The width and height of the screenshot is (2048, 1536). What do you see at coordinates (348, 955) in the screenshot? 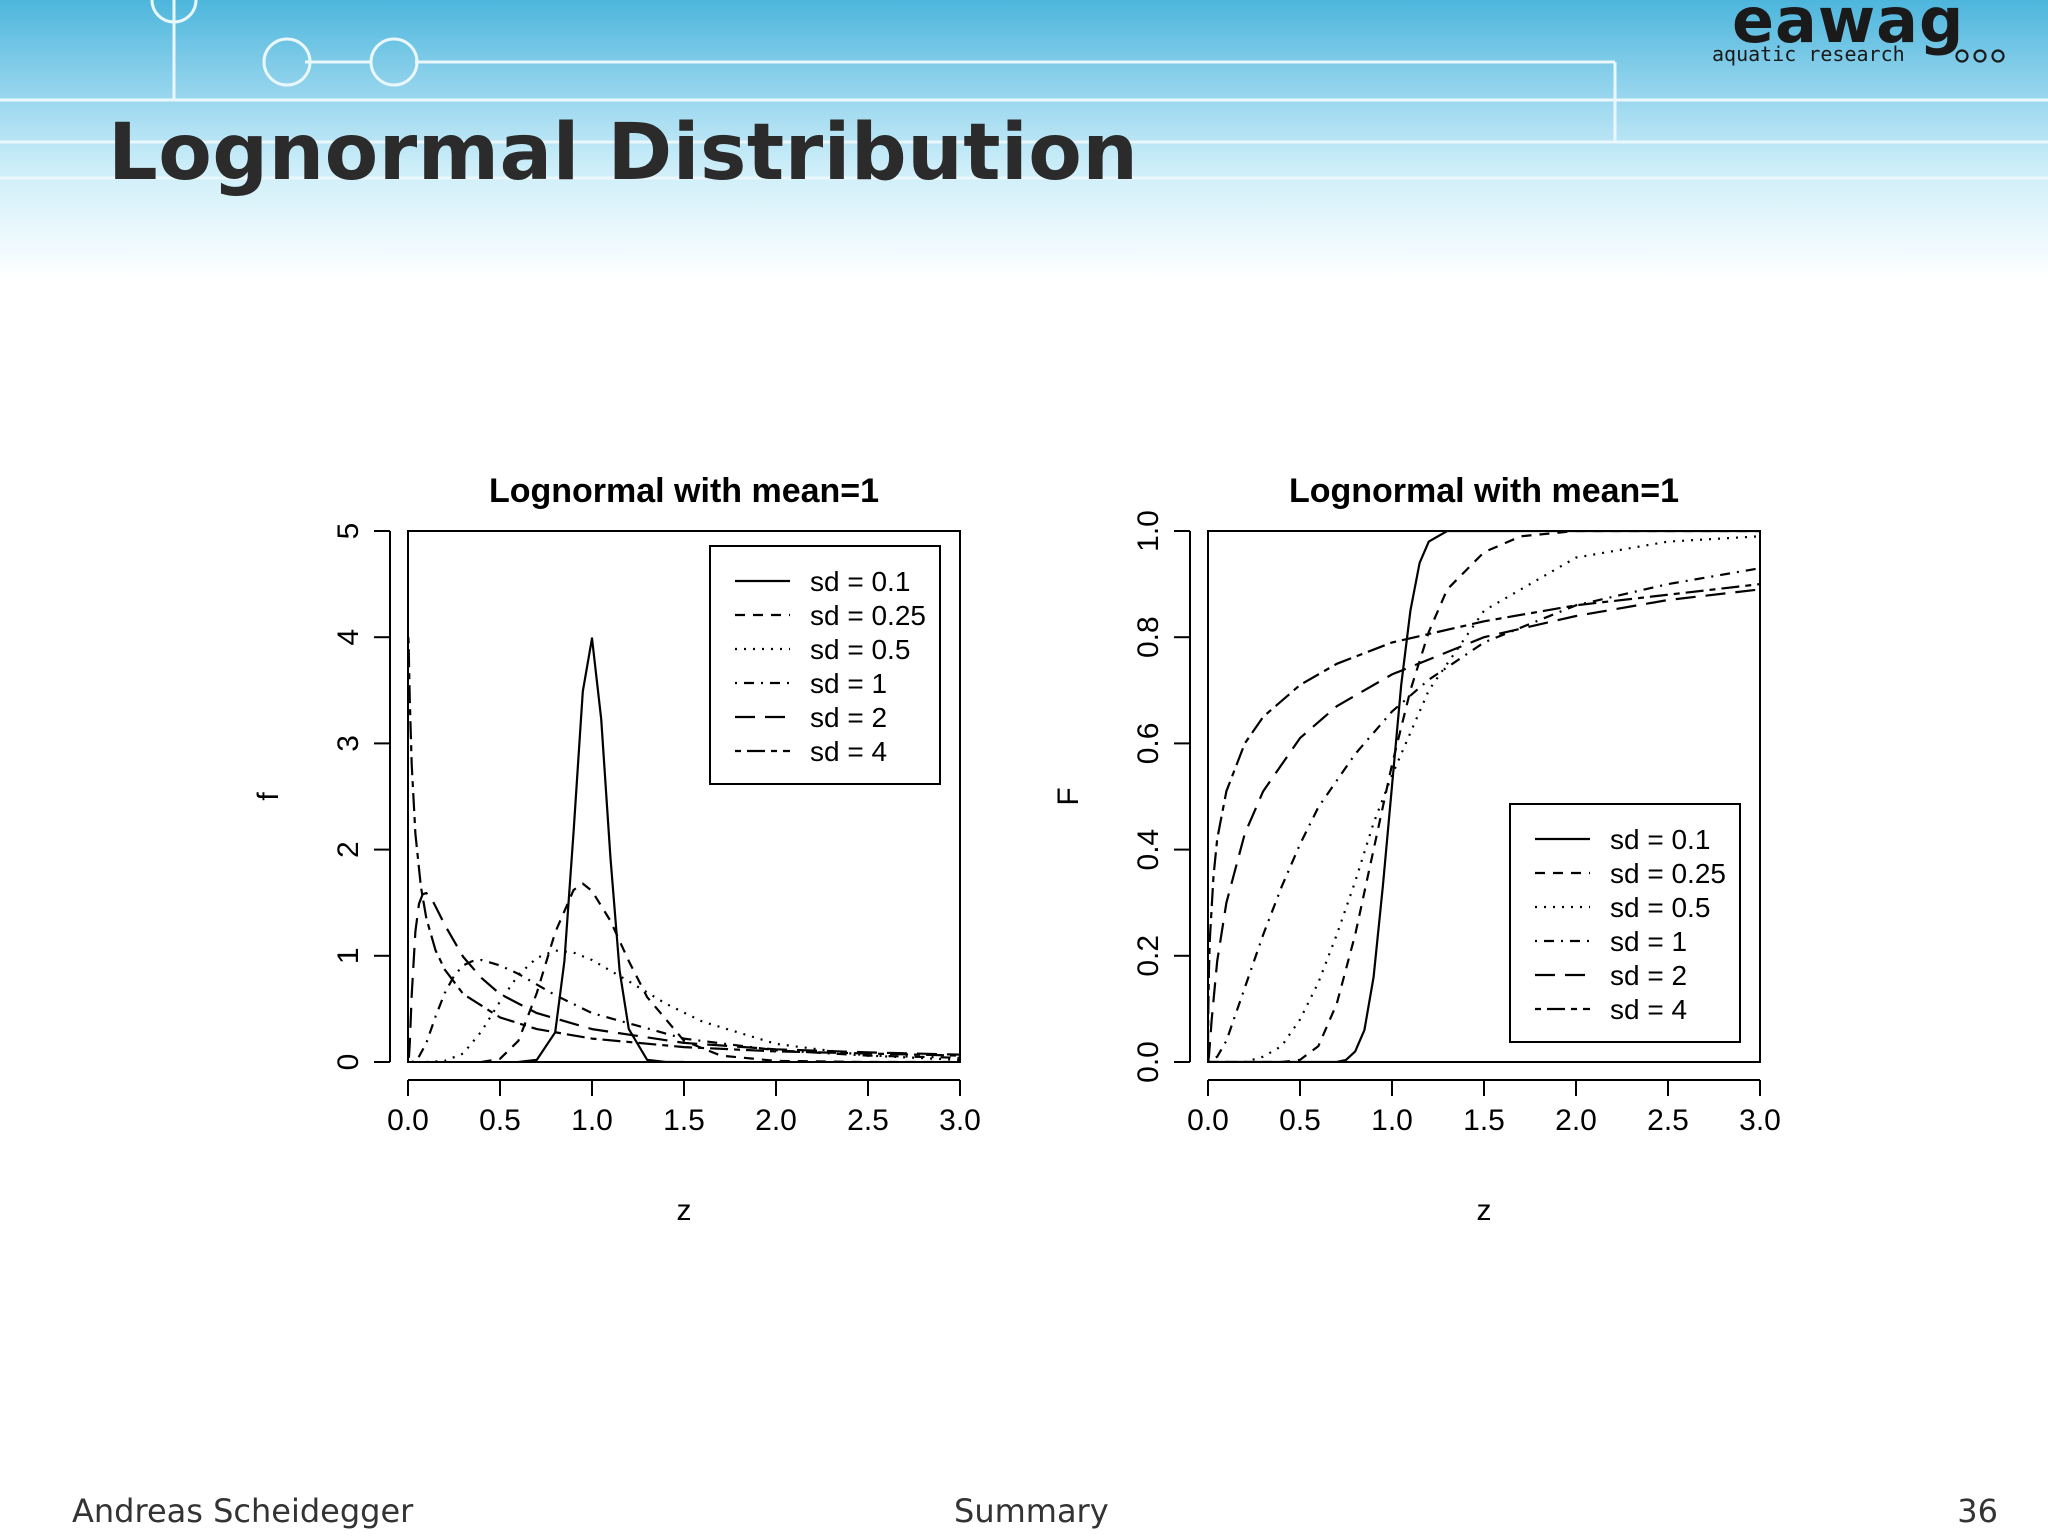
I see `y-tick-label: 1` at bounding box center [348, 955].